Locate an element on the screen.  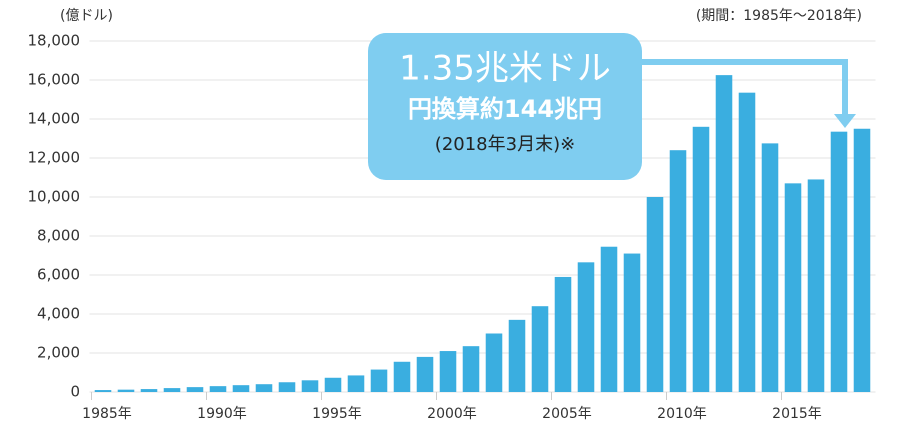
x-tick-label: 1995年 is located at coordinates (337, 414).